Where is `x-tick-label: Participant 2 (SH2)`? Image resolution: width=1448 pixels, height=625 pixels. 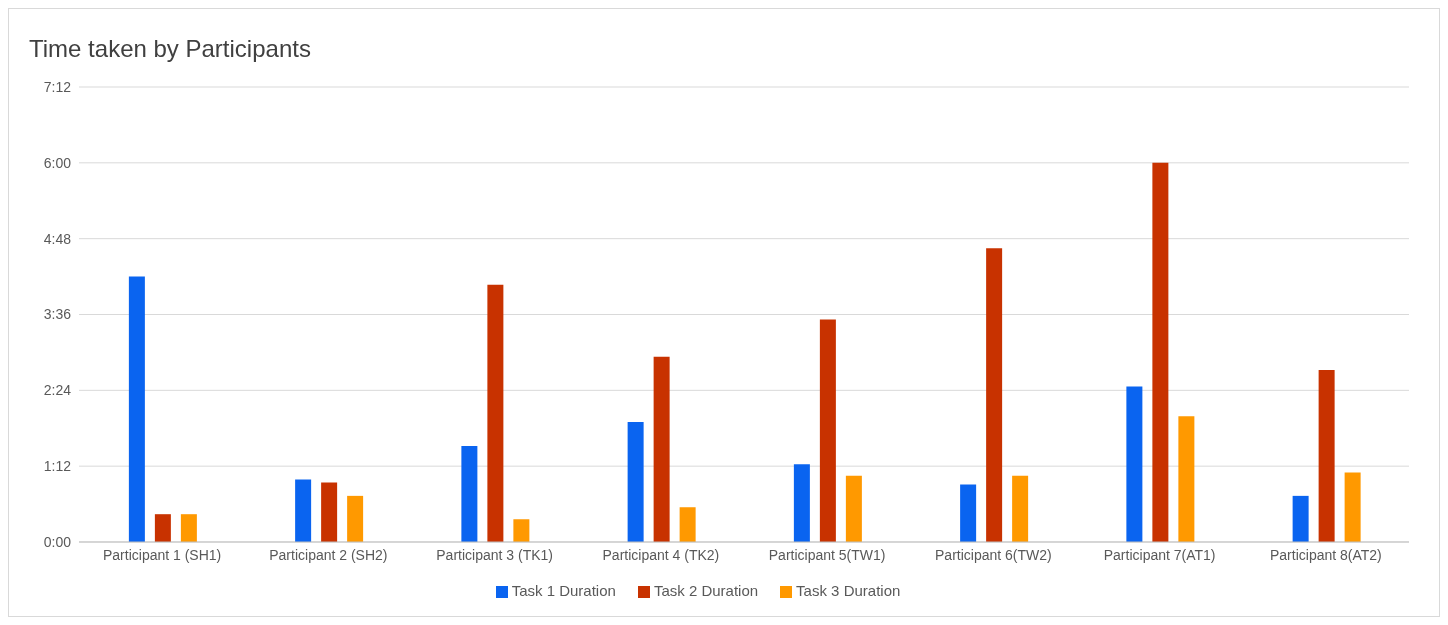 x-tick-label: Participant 2 (SH2) is located at coordinates (328, 554).